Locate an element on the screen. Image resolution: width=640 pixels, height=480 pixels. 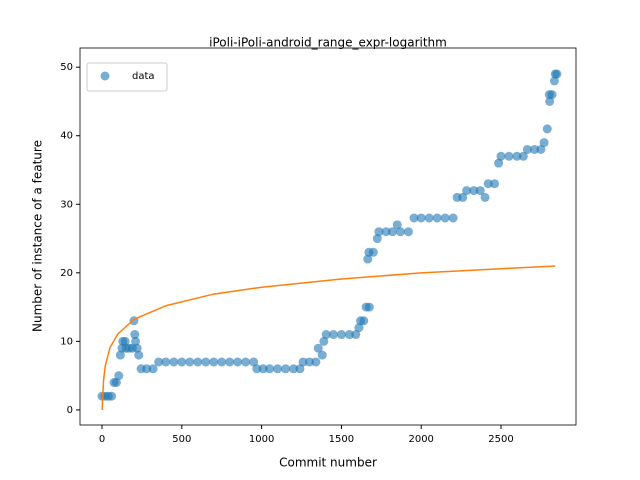
y-tick-label: 50 is located at coordinates (66, 67).